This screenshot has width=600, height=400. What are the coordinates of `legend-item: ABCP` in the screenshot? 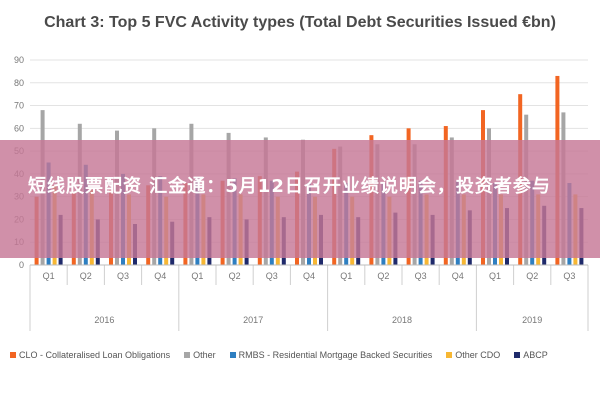 It's located at (531, 355).